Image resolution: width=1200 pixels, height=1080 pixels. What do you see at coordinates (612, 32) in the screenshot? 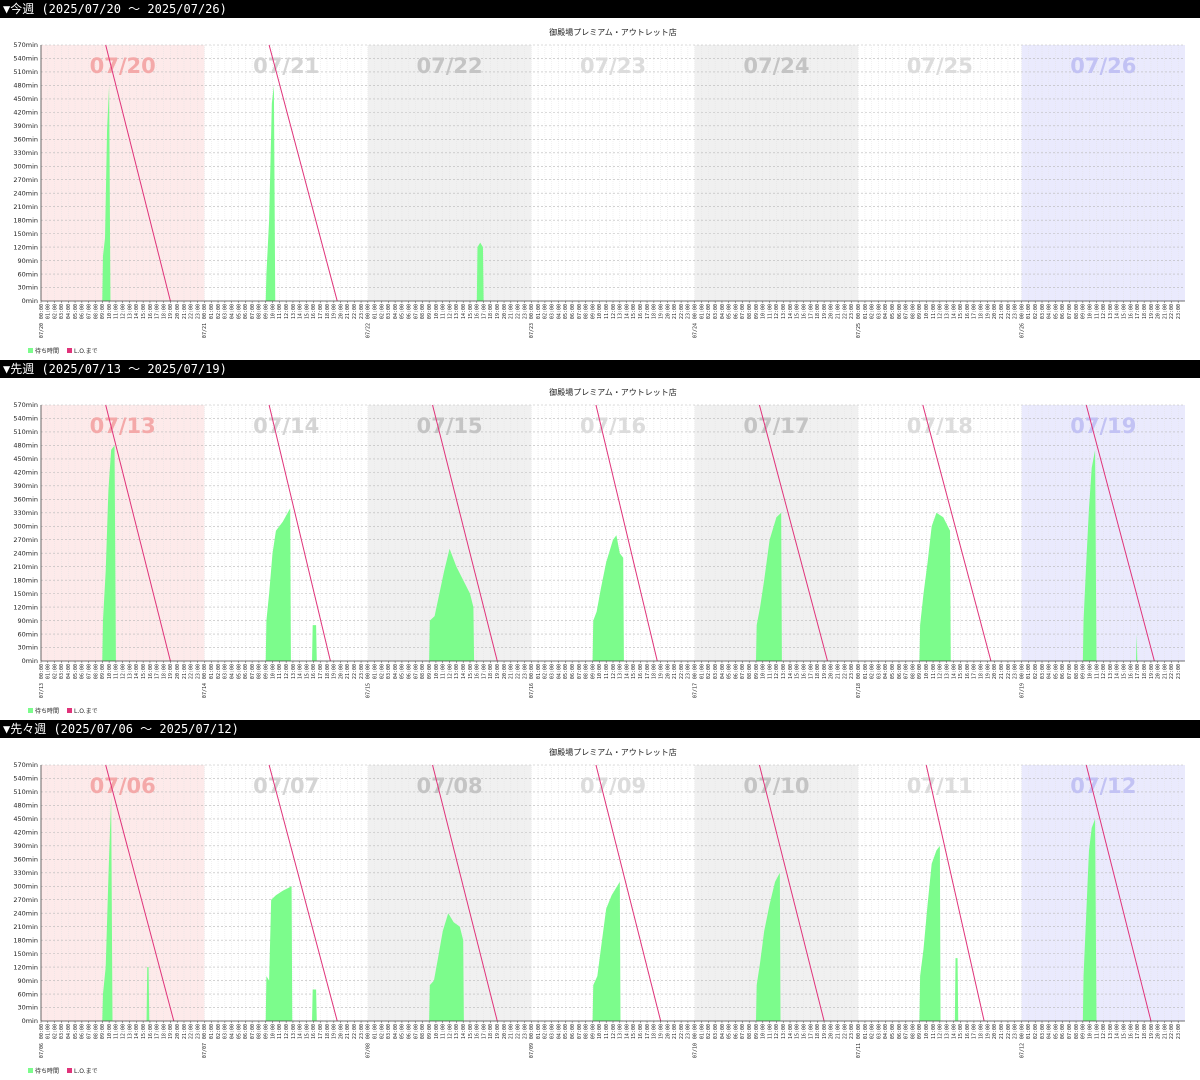
I see `chart-title: 御殿場プレミアム・アウトレット店` at bounding box center [612, 32].